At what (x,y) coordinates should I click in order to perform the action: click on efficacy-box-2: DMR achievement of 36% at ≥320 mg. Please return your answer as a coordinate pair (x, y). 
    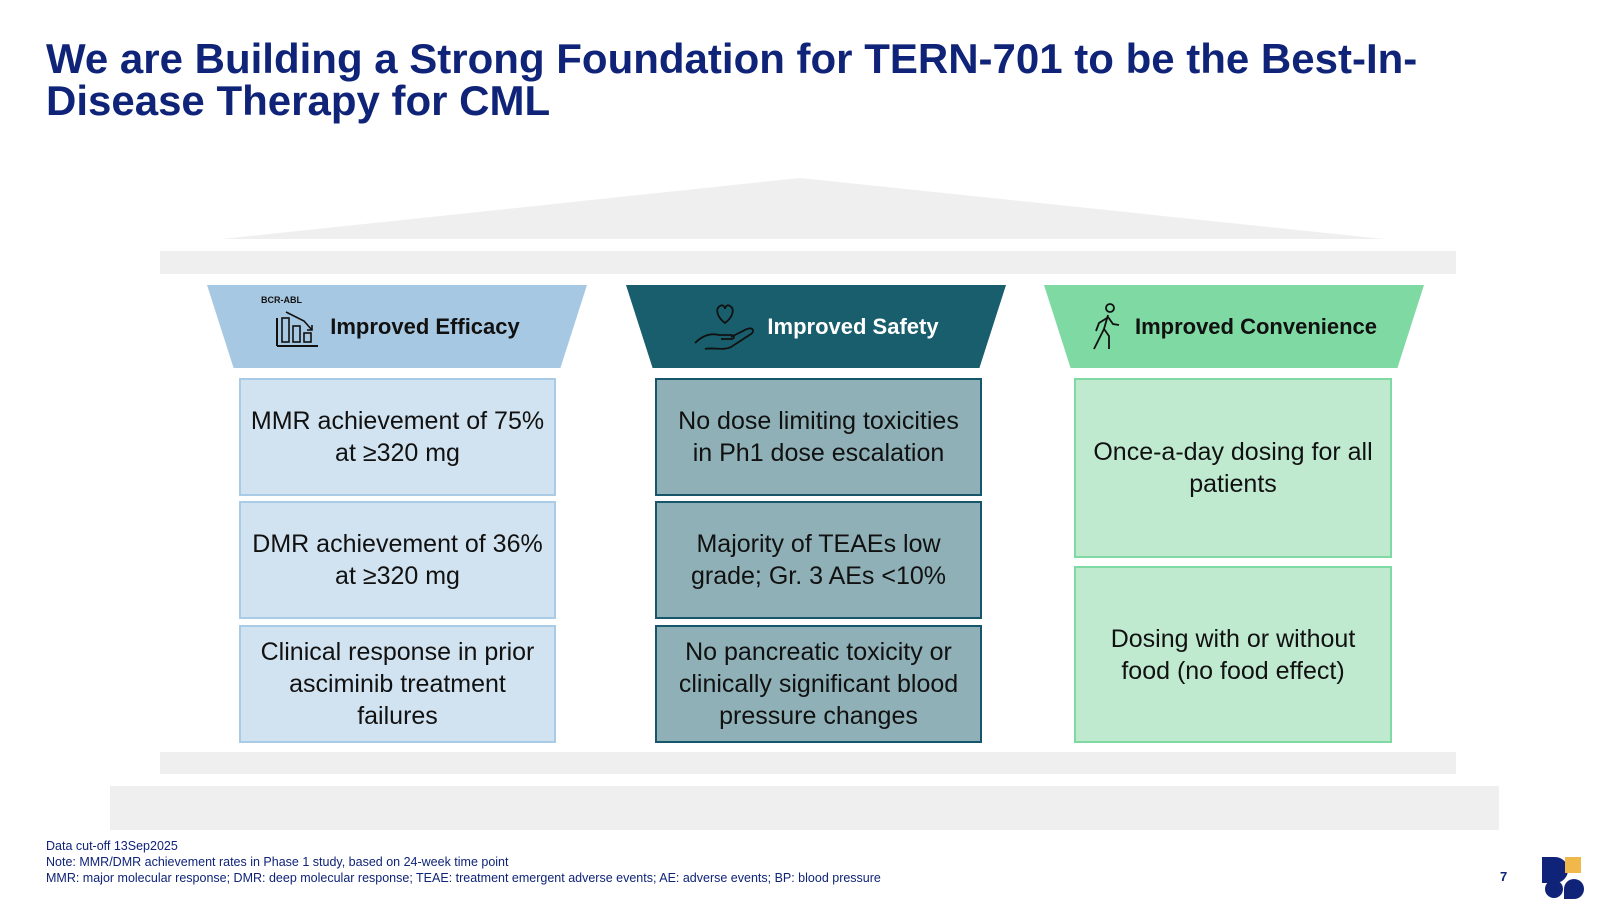
    Looking at the image, I should click on (397, 560).